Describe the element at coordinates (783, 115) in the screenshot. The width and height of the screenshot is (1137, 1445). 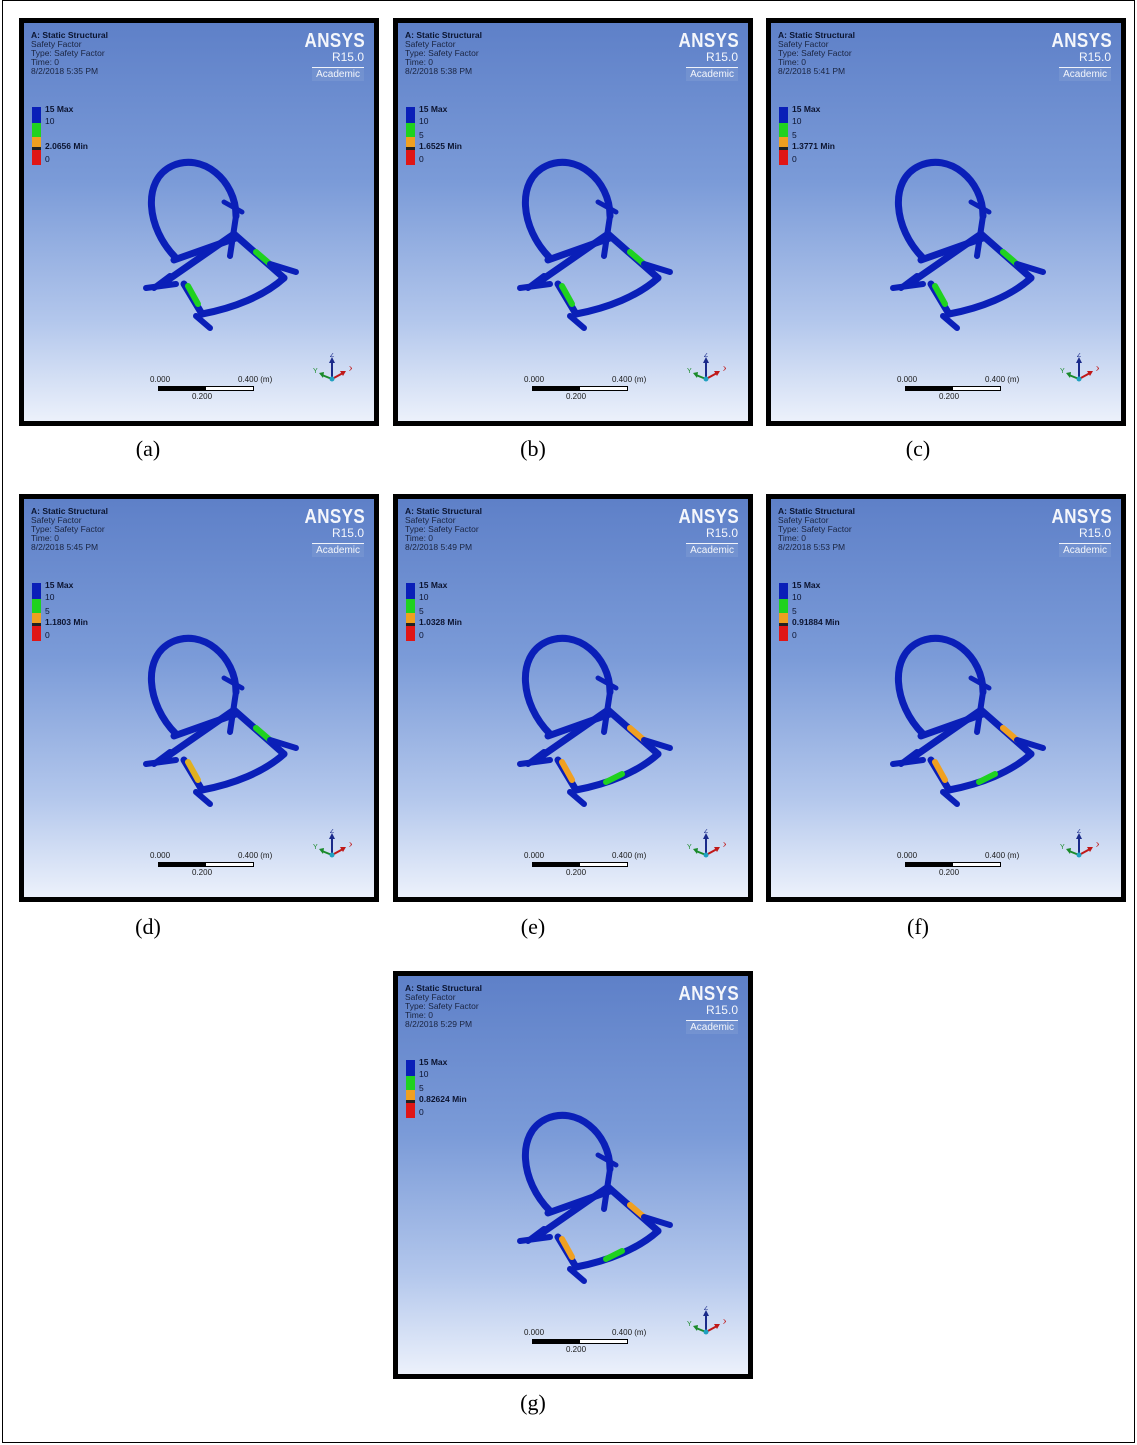
I see `legend-swatch-blue` at that location.